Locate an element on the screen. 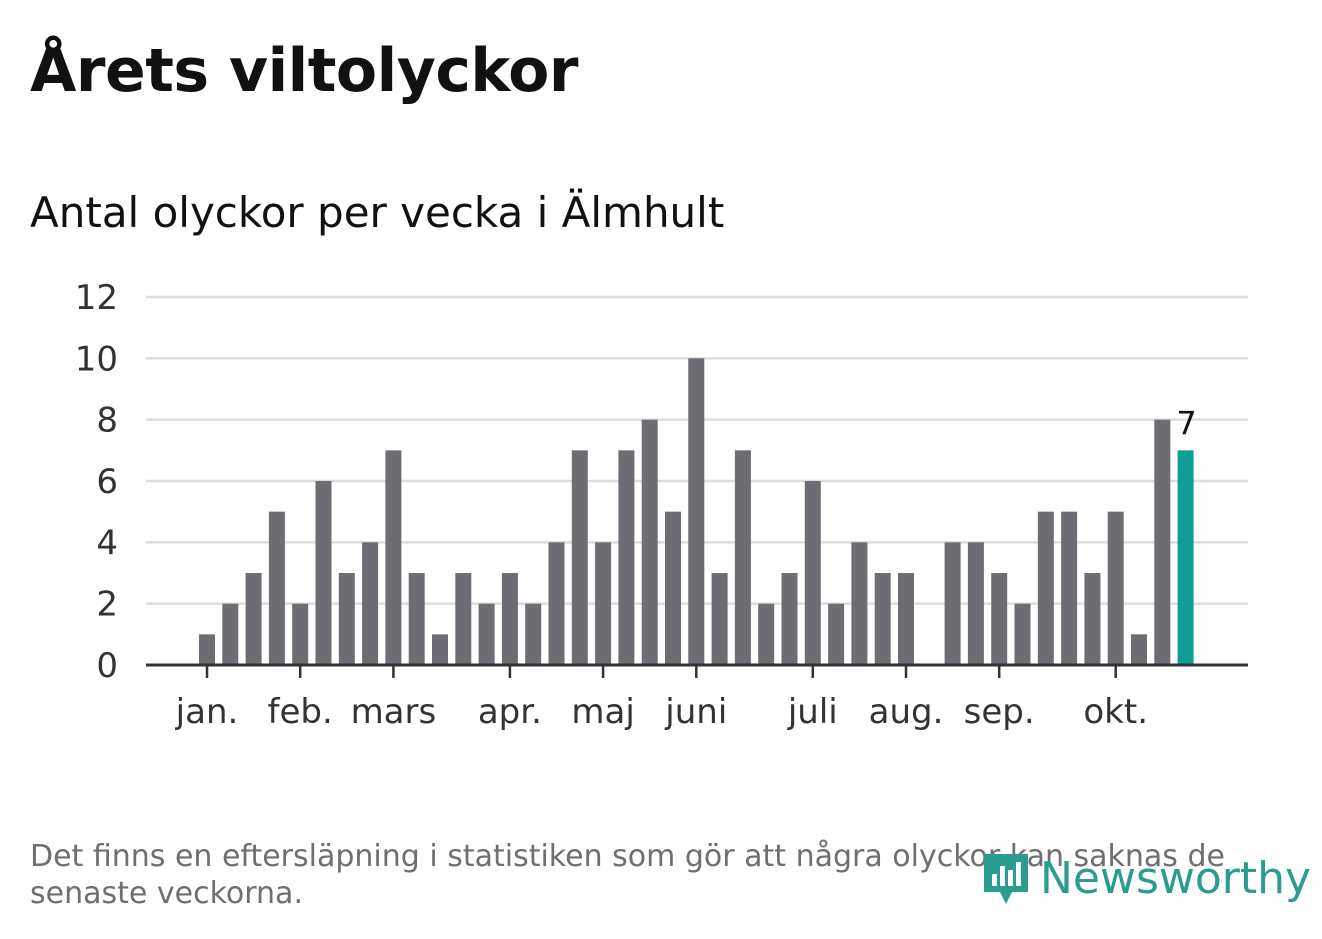 Image resolution: width=1322 pixels, height=939 pixels. x-tick-label: apr. is located at coordinates (510, 712).